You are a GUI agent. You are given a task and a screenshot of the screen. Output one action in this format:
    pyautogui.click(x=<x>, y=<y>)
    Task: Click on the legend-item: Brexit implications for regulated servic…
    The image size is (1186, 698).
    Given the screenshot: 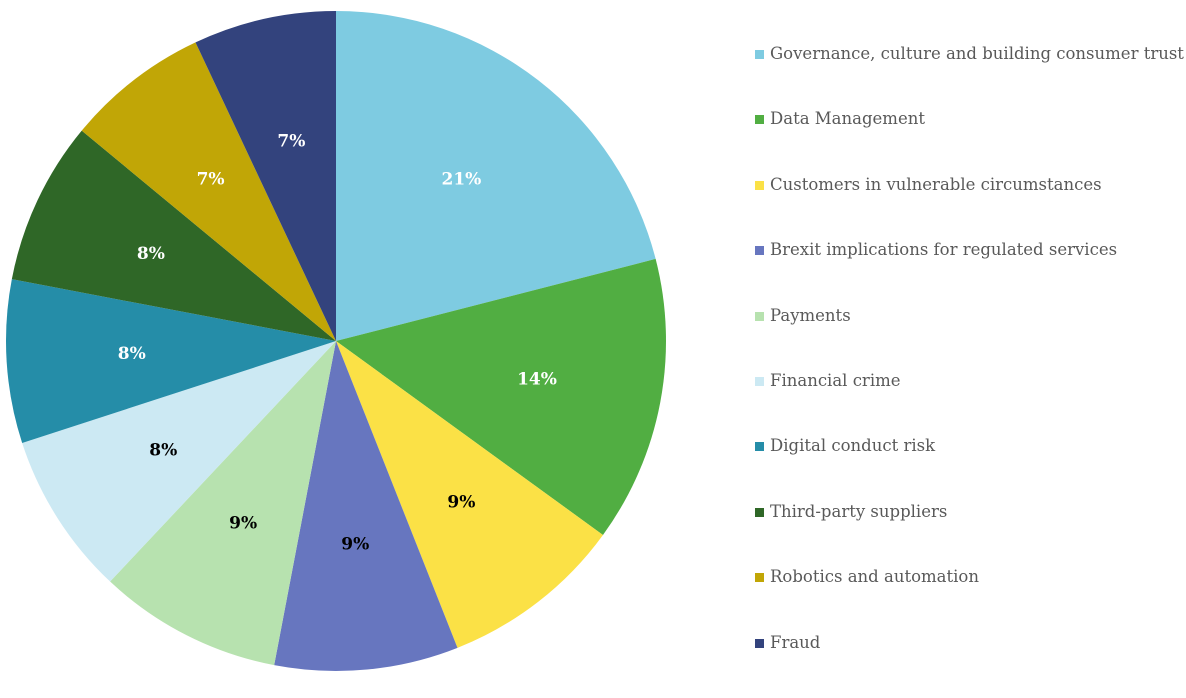 What is the action you would take?
    pyautogui.click(x=969, y=272)
    